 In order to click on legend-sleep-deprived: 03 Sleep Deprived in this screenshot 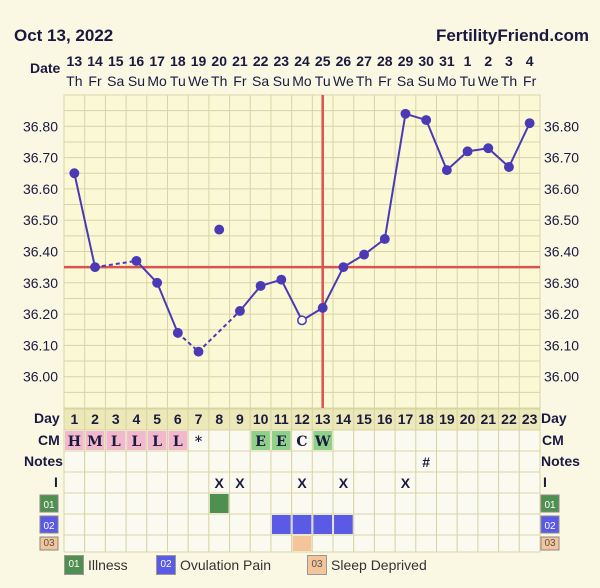, I will do `click(367, 565)`.